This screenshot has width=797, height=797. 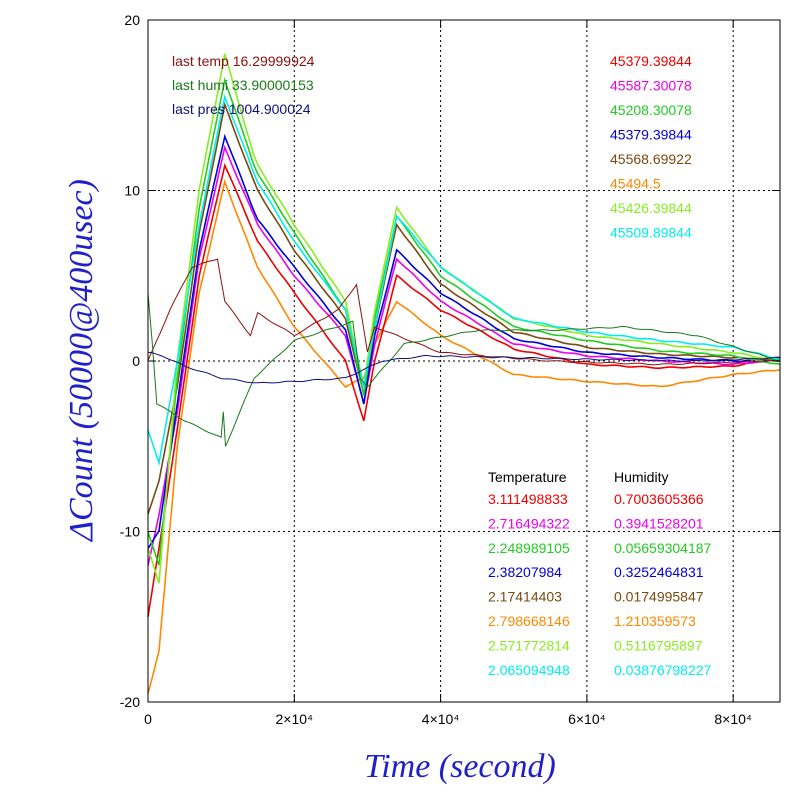 What do you see at coordinates (243, 61) in the screenshot?
I see `last-value-label: last temp 16.29999924` at bounding box center [243, 61].